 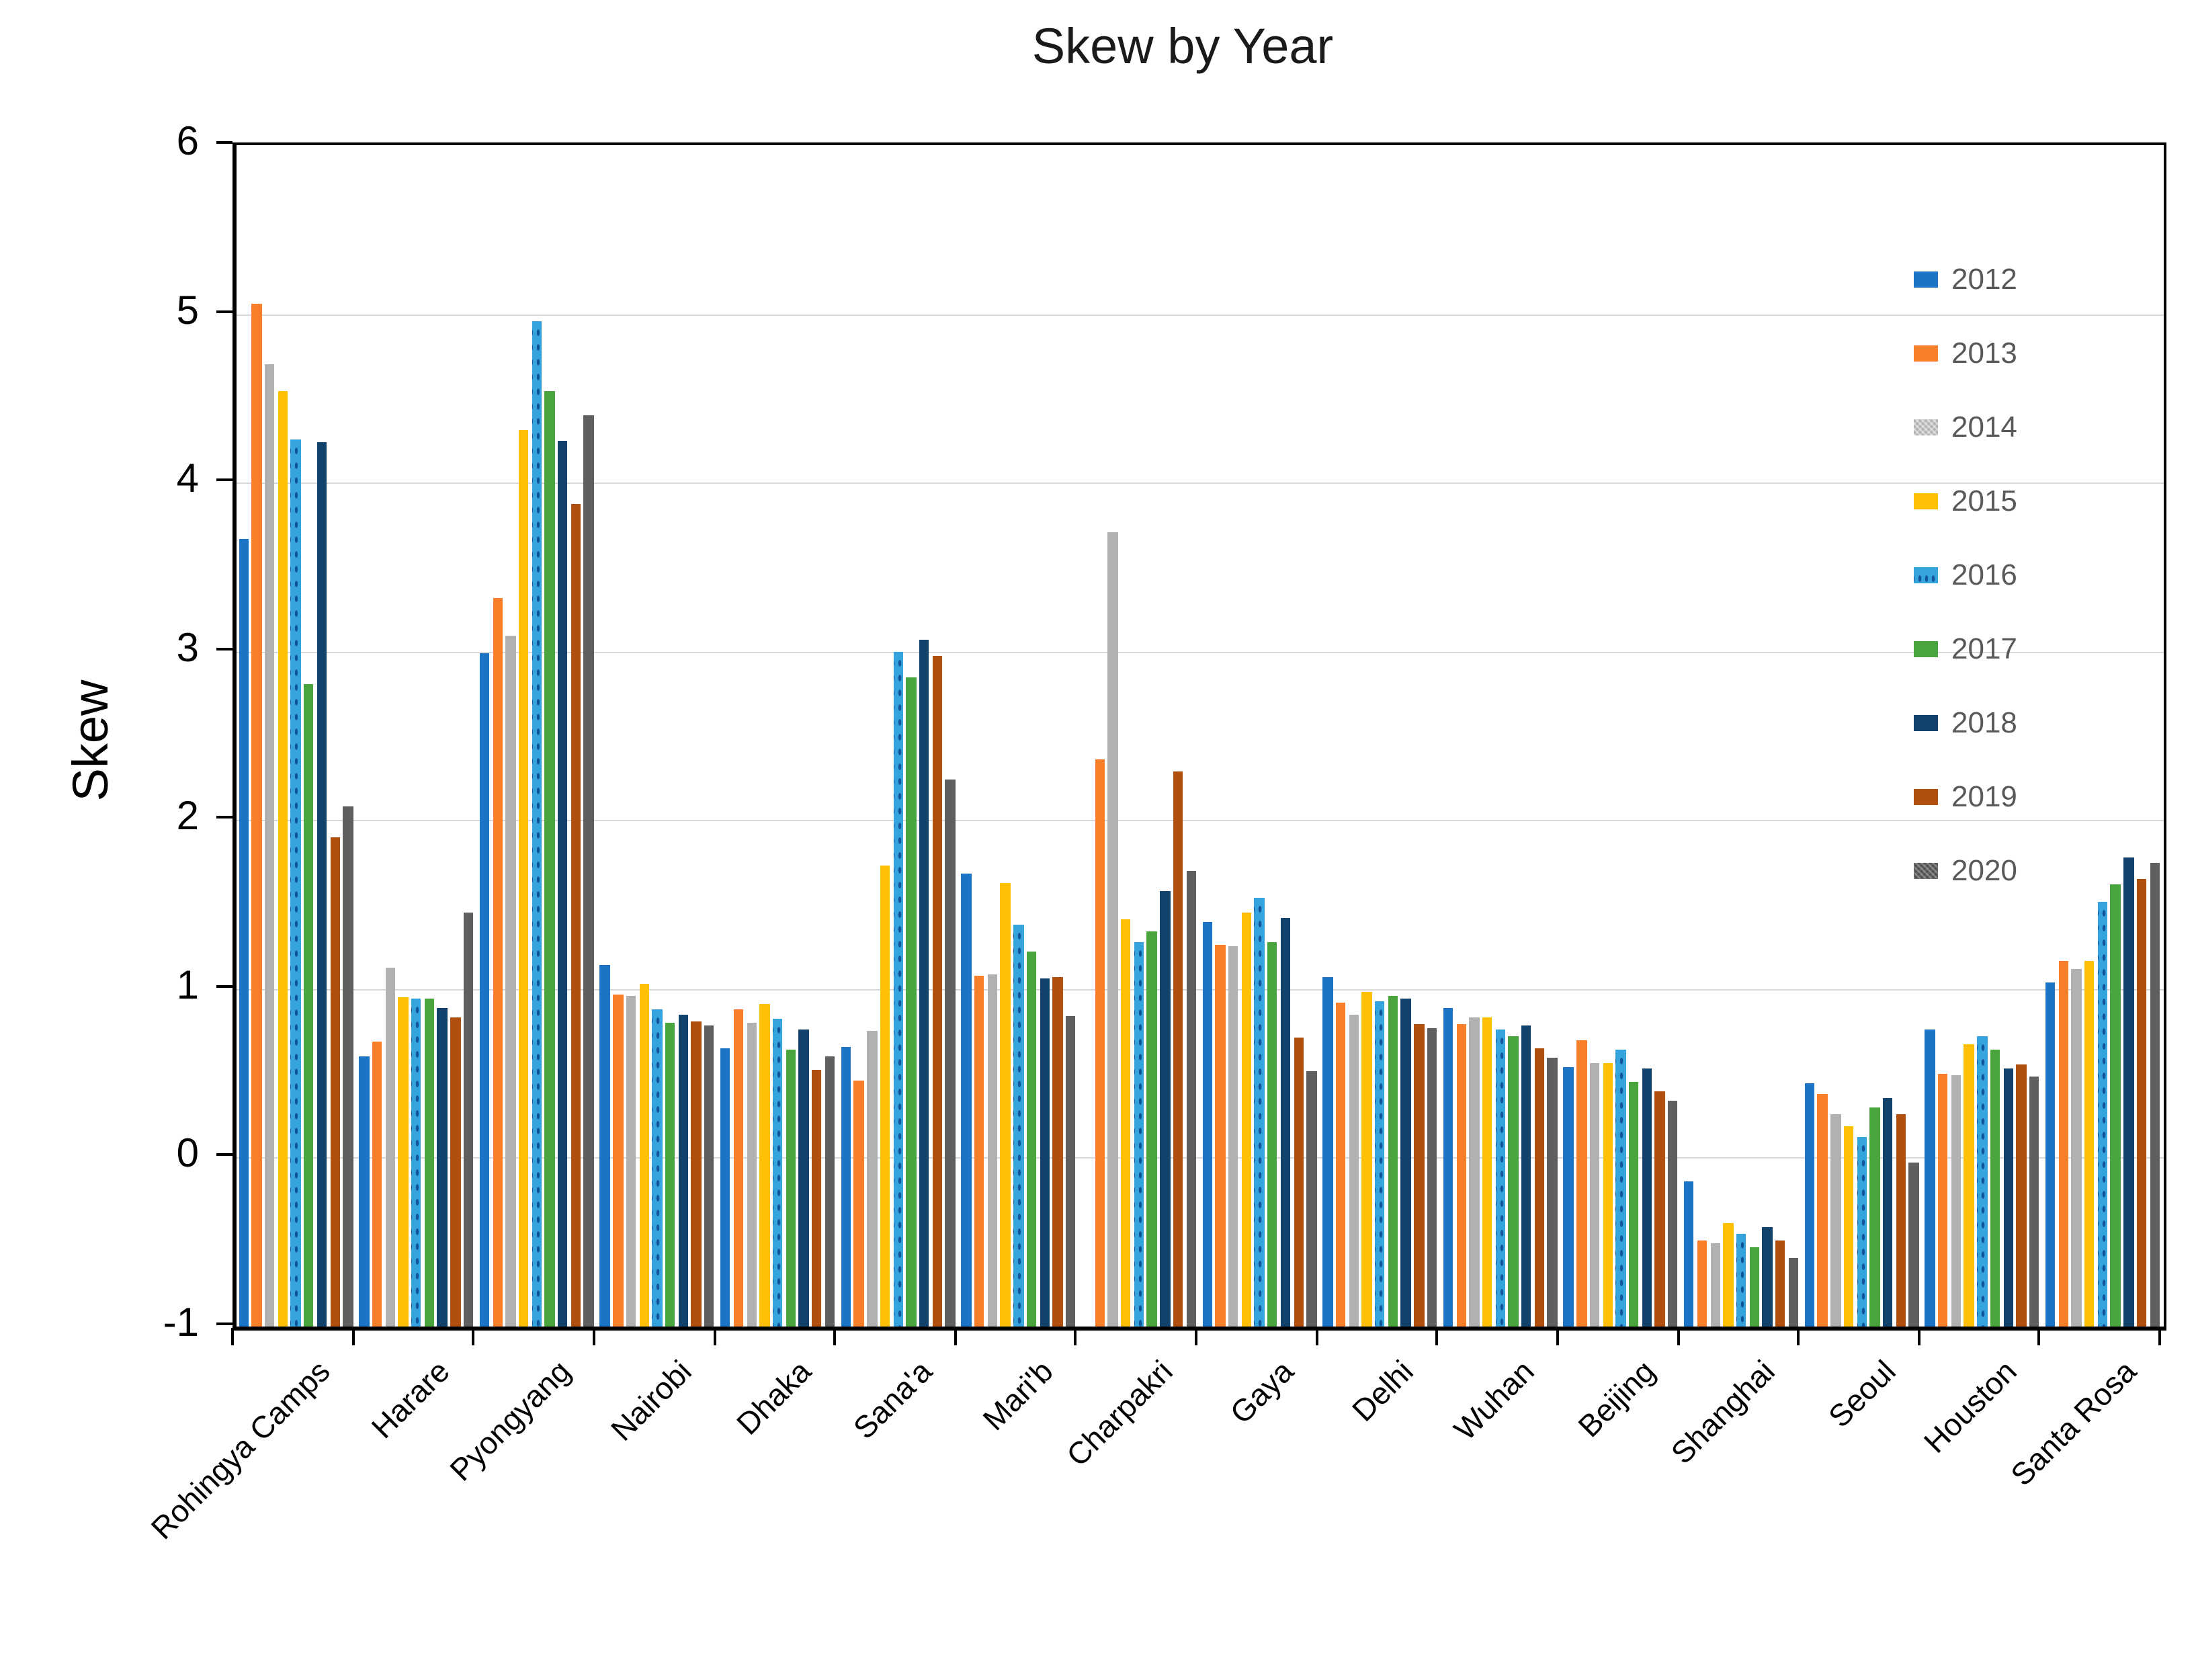 What do you see at coordinates (803, 1178) in the screenshot?
I see `bar-dhaka-2018` at bounding box center [803, 1178].